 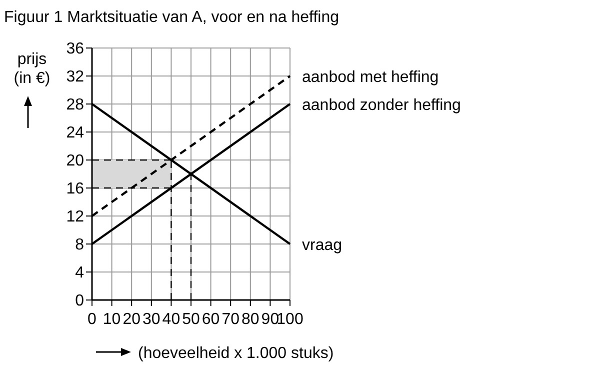 I want to click on y-tick-label: 28, so click(x=75, y=105).